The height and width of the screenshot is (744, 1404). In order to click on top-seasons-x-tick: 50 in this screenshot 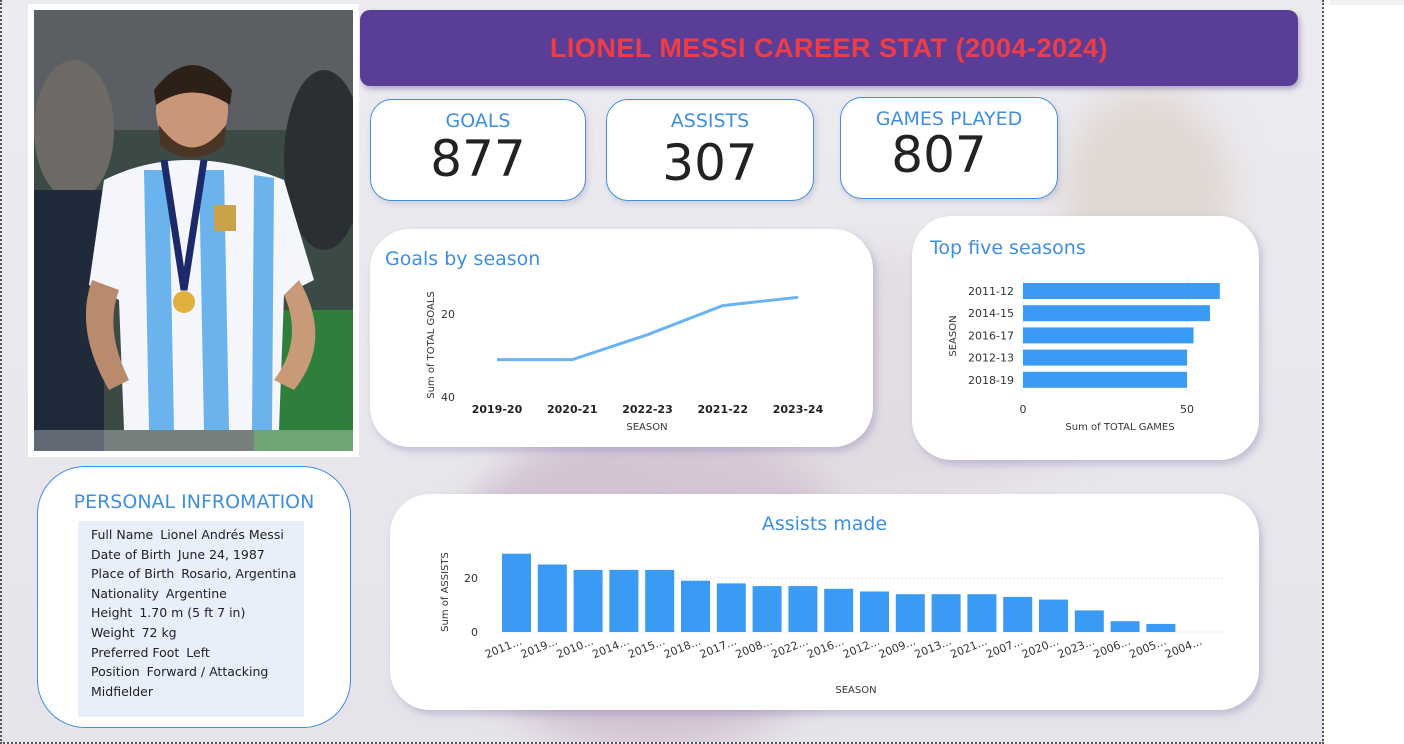, I will do `click(1187, 409)`.